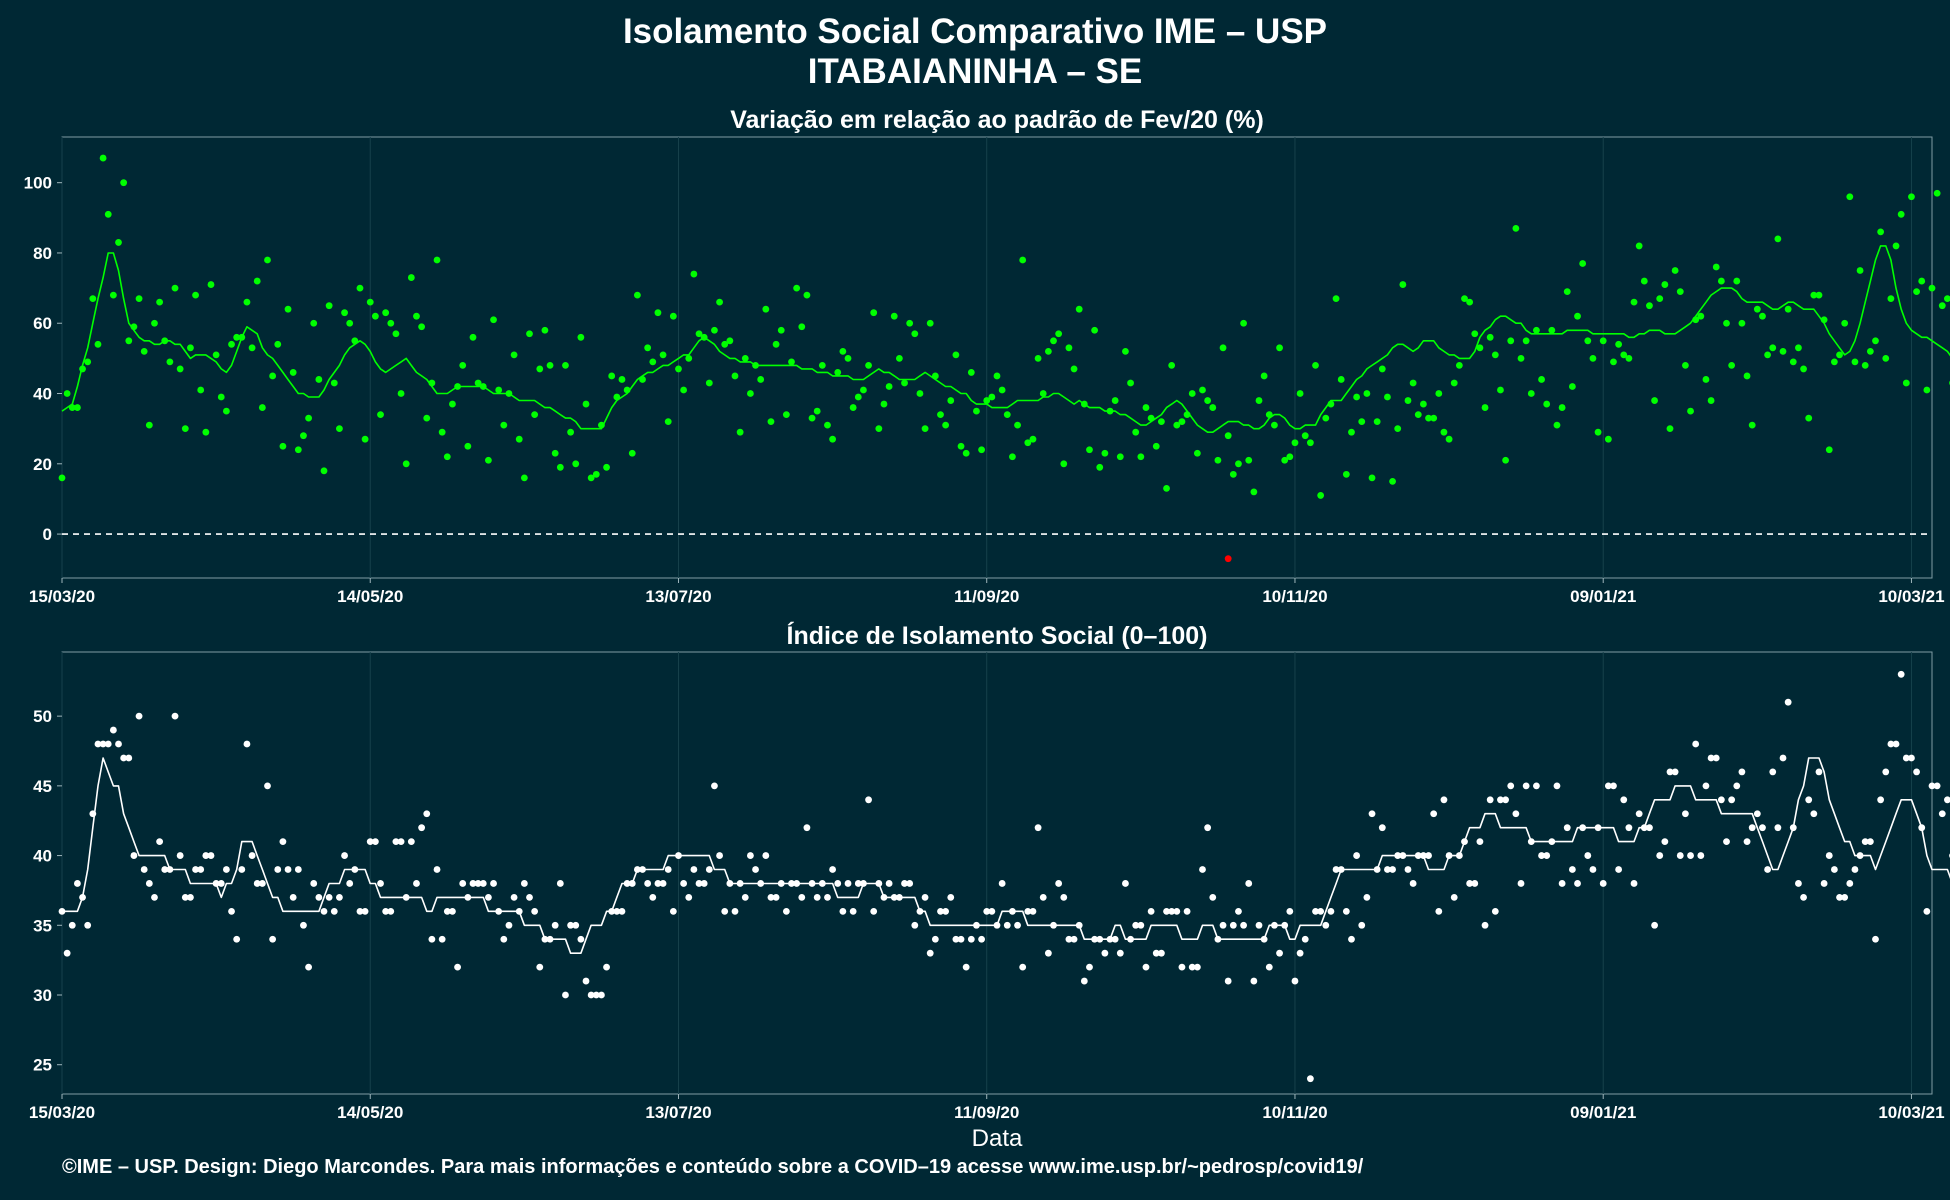 The height and width of the screenshot is (1200, 1950). I want to click on y-tick-label: 60, so click(42, 323).